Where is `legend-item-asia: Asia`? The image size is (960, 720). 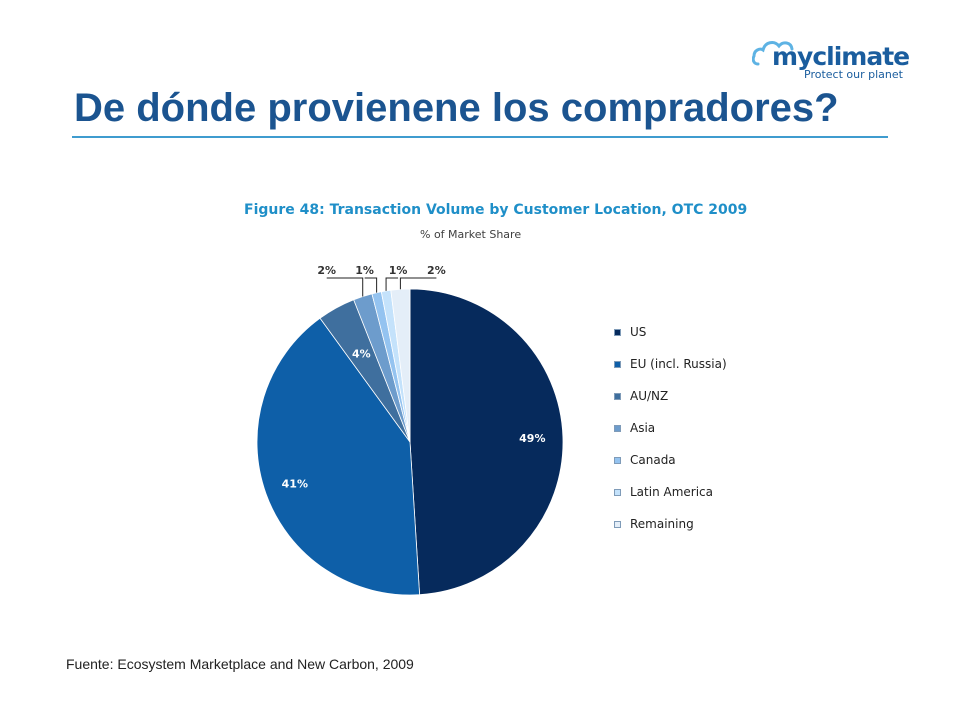 legend-item-asia: Asia is located at coordinates (634, 428).